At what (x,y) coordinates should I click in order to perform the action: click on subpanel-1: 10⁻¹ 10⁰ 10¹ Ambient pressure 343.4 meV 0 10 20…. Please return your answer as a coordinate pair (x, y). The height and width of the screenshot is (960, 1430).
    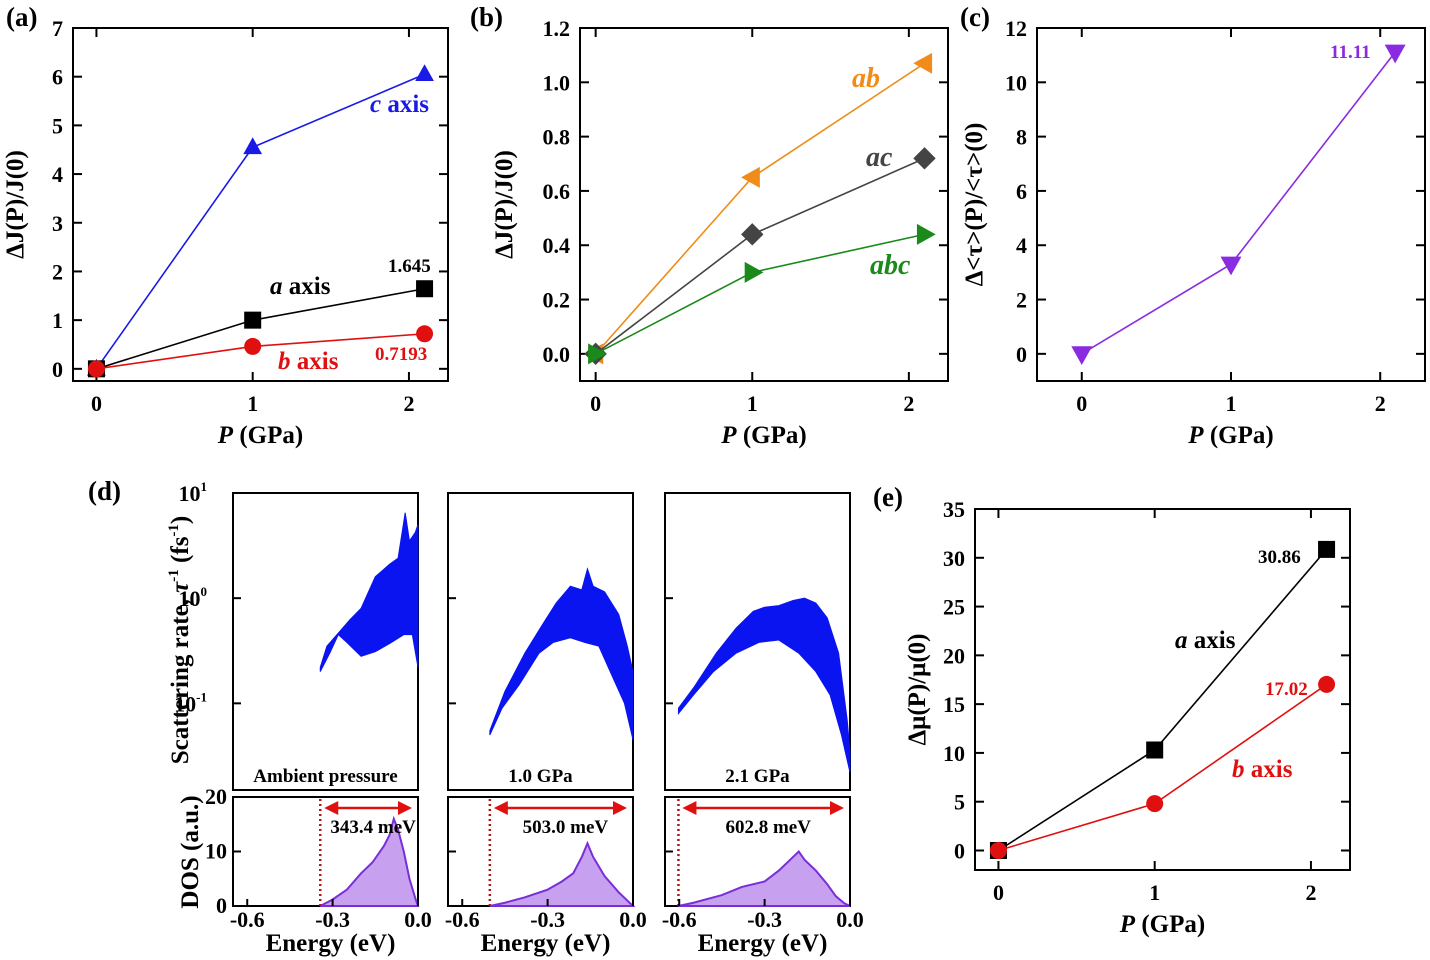
    Looking at the image, I should click on (303, 718).